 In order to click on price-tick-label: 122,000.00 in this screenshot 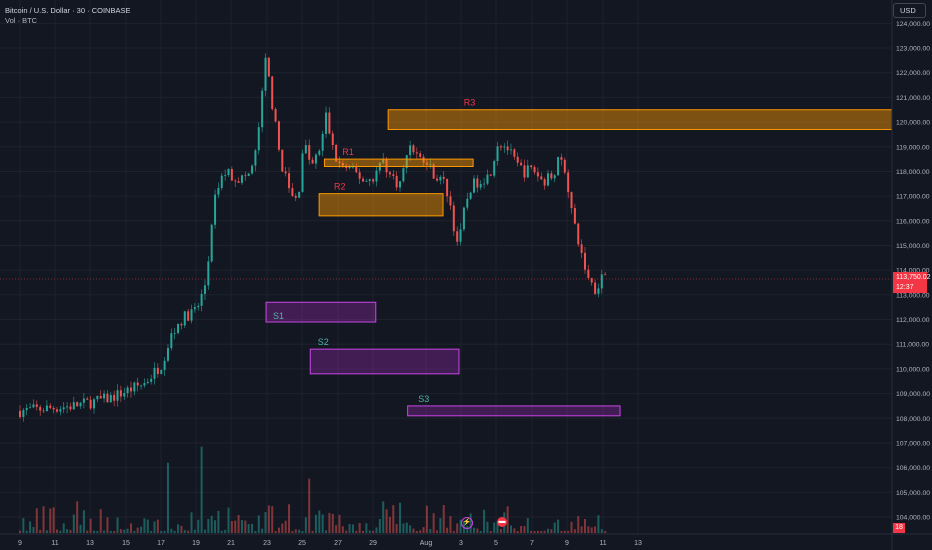, I will do `click(913, 73)`.